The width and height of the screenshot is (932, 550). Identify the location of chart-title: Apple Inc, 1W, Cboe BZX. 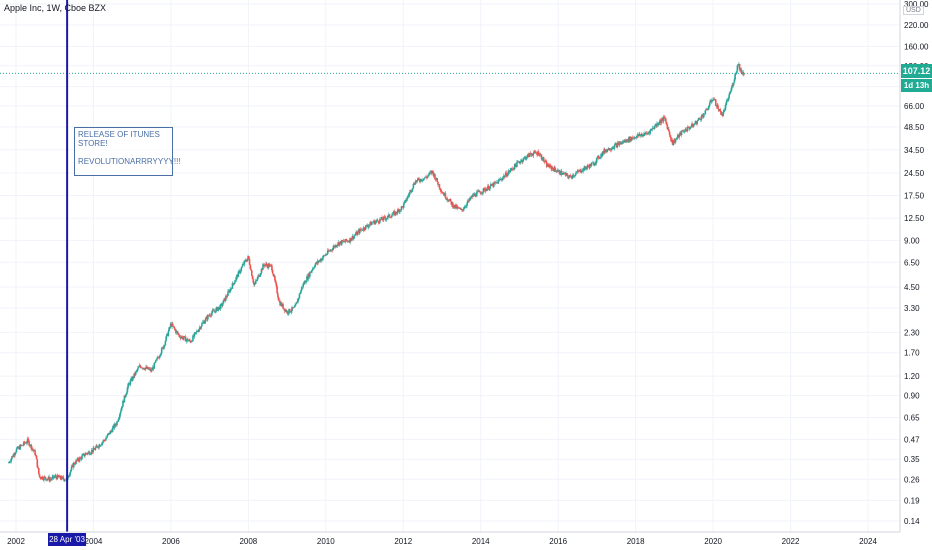
(55, 8).